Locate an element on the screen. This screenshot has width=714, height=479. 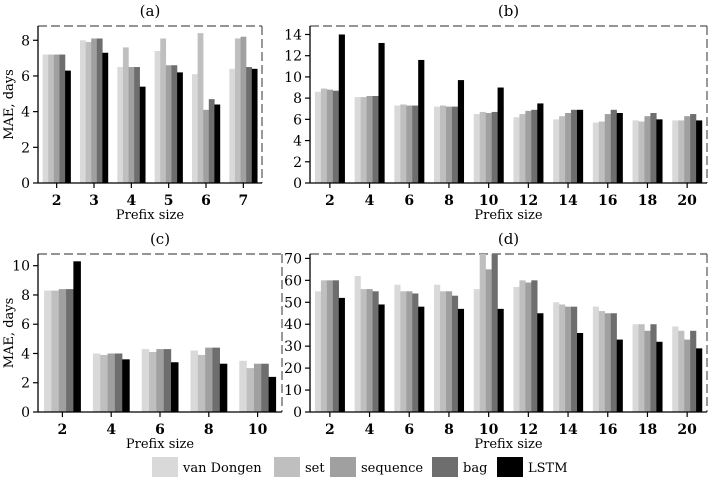
panel-d-xtick-label: 16 is located at coordinates (607, 430).